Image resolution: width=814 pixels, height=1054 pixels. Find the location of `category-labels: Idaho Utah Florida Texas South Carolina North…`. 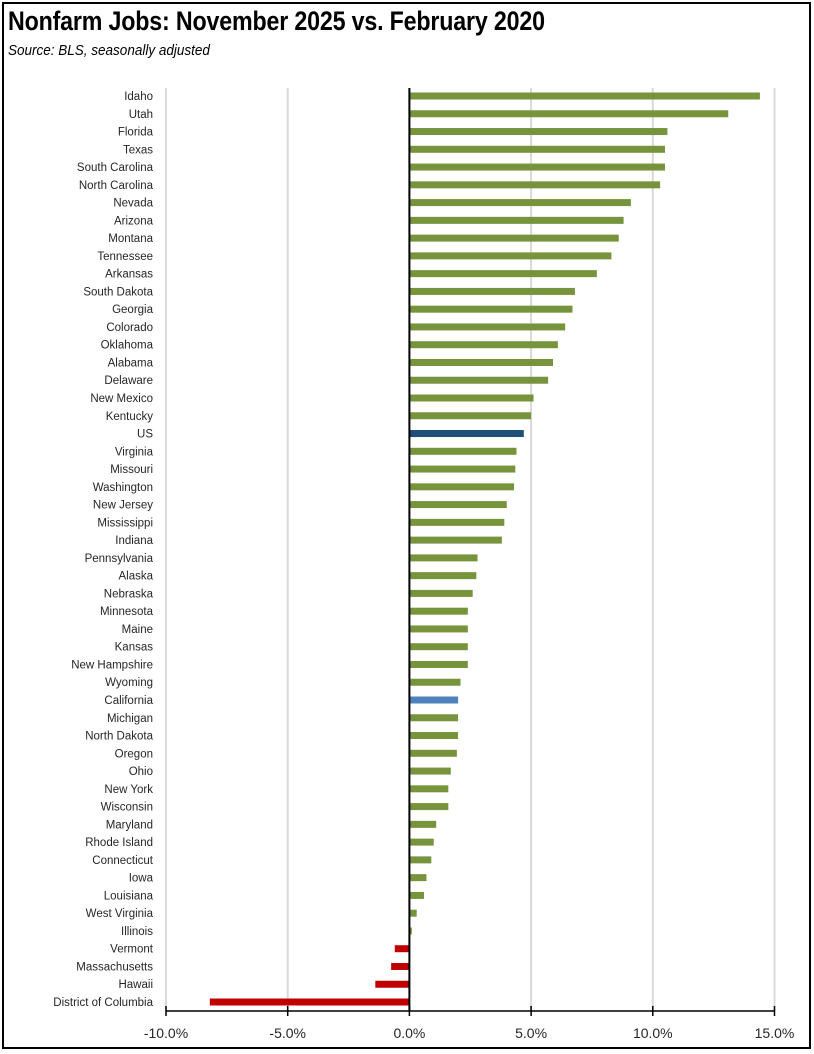

category-labels: Idaho Utah Florida Texas South Carolina North… is located at coordinates (103, 550).